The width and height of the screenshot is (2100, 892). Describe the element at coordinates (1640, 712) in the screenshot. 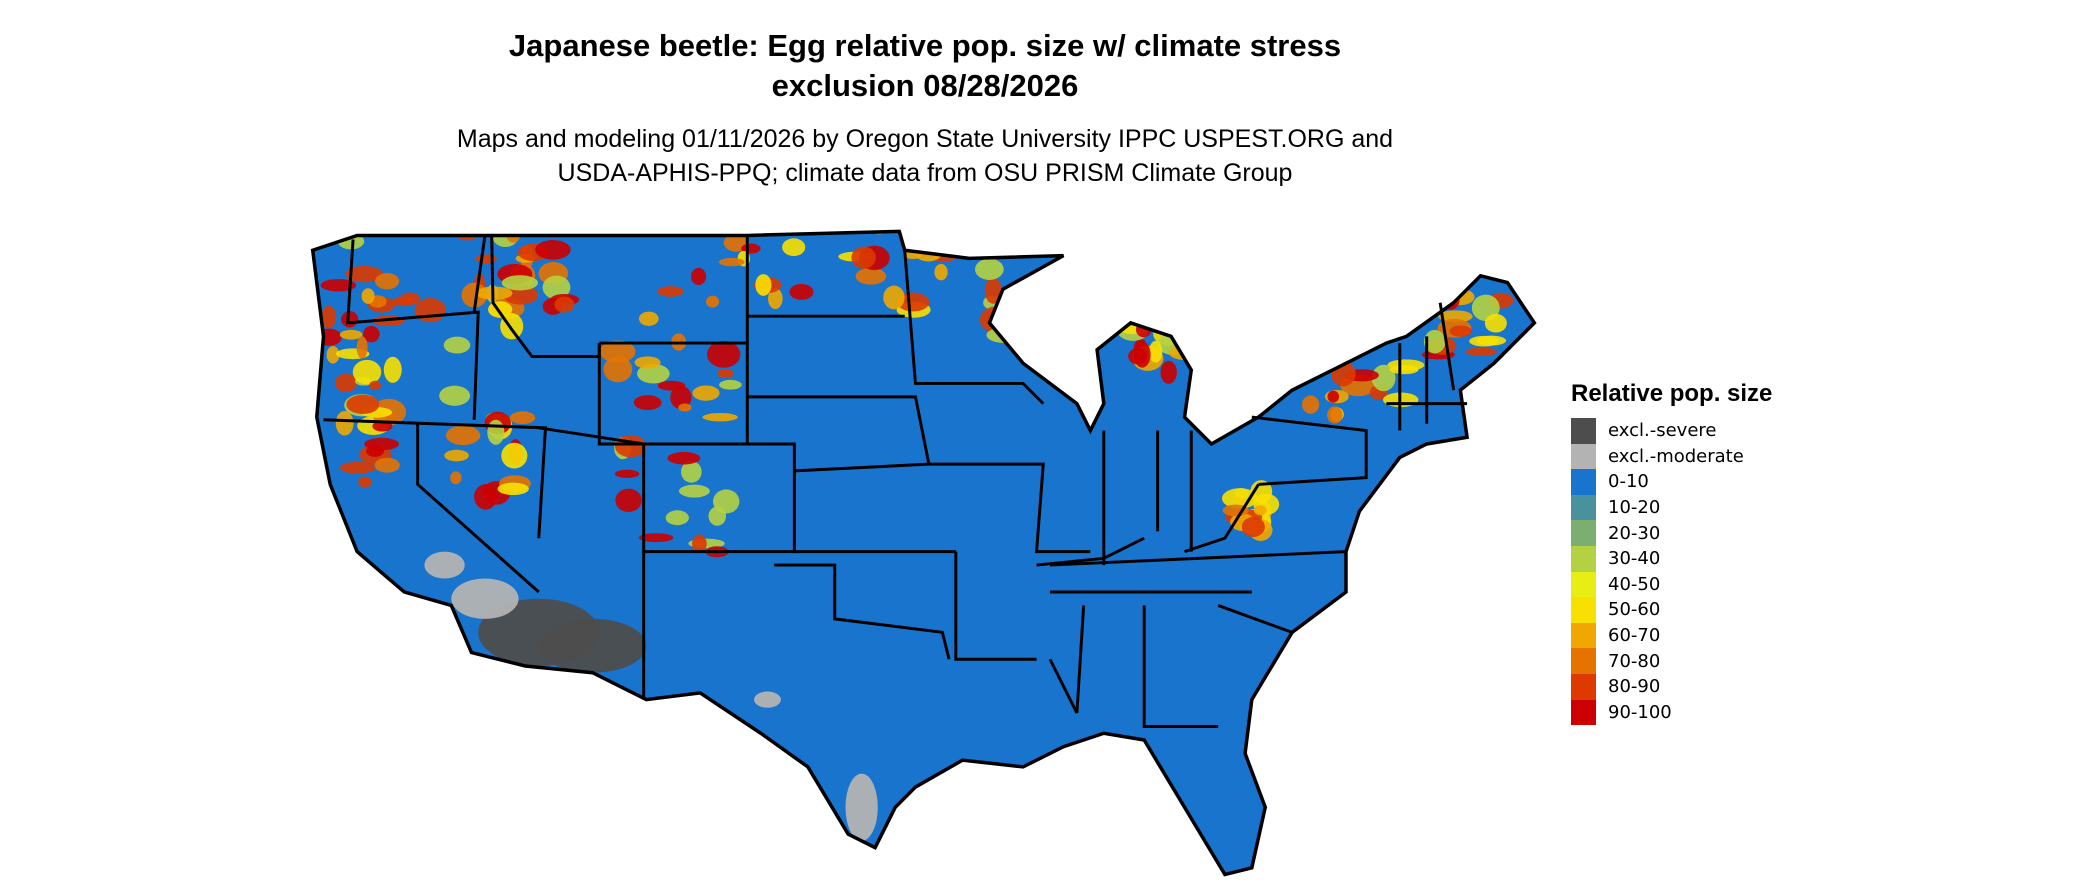

I see `legend-label: 90-100` at that location.